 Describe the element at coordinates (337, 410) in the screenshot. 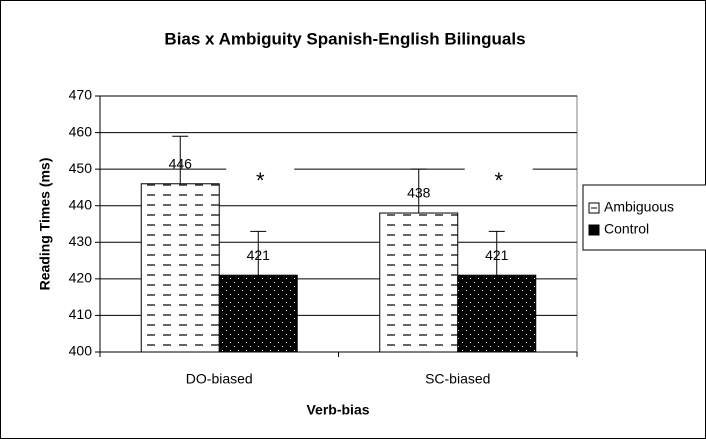

I see `x-axis-label: Verb-bias` at that location.